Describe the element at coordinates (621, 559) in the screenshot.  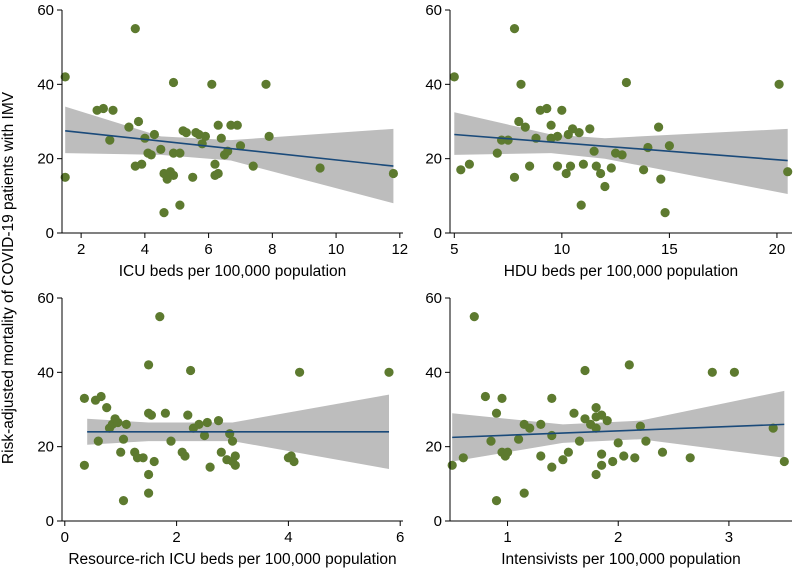
I see `x-axis-title: Intensivists per 100,000 population` at that location.